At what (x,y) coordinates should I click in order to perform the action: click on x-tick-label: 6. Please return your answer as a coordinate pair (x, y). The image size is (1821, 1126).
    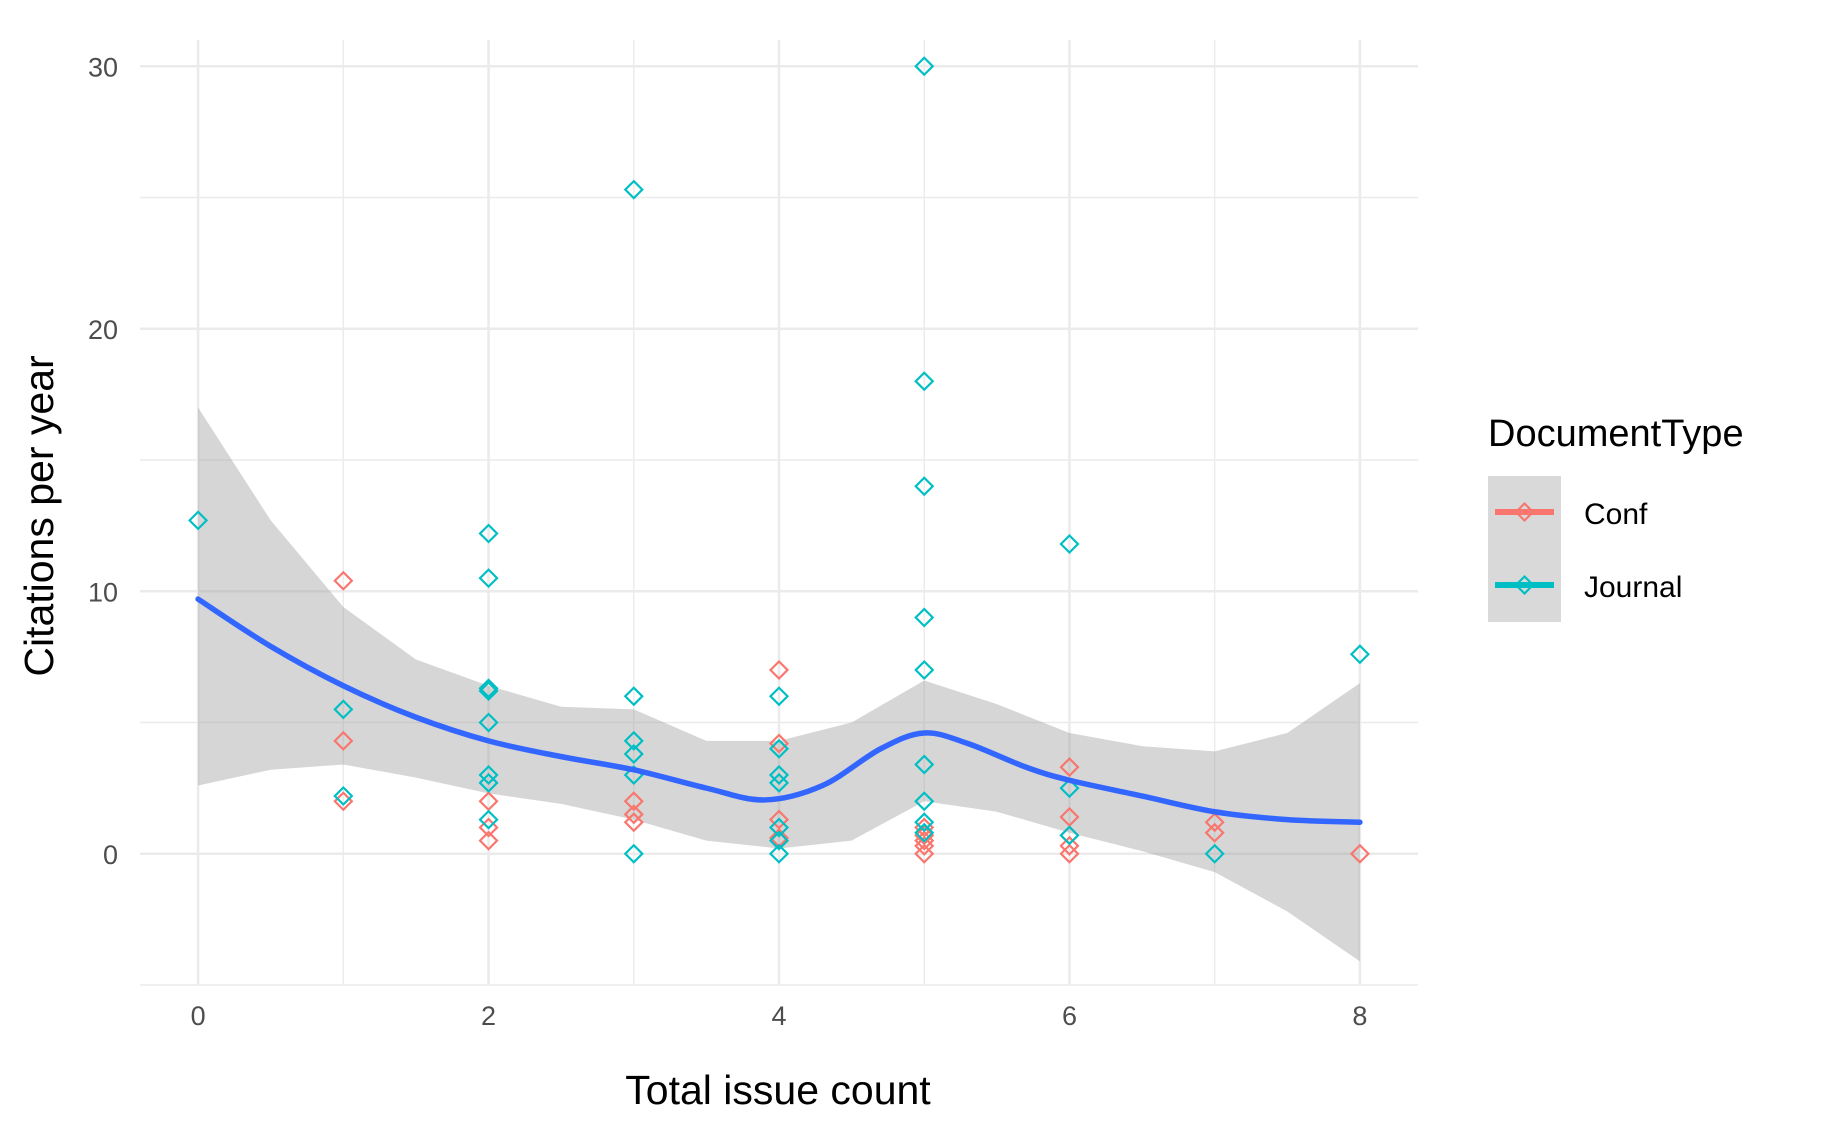
    Looking at the image, I should click on (1069, 1016).